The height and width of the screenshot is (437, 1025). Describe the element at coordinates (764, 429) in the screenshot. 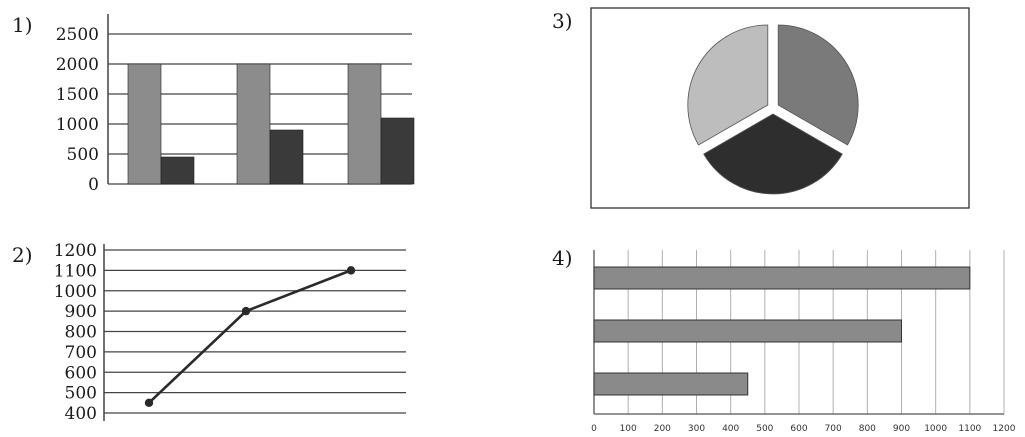

I see `chart4-xtick-label: 500` at that location.